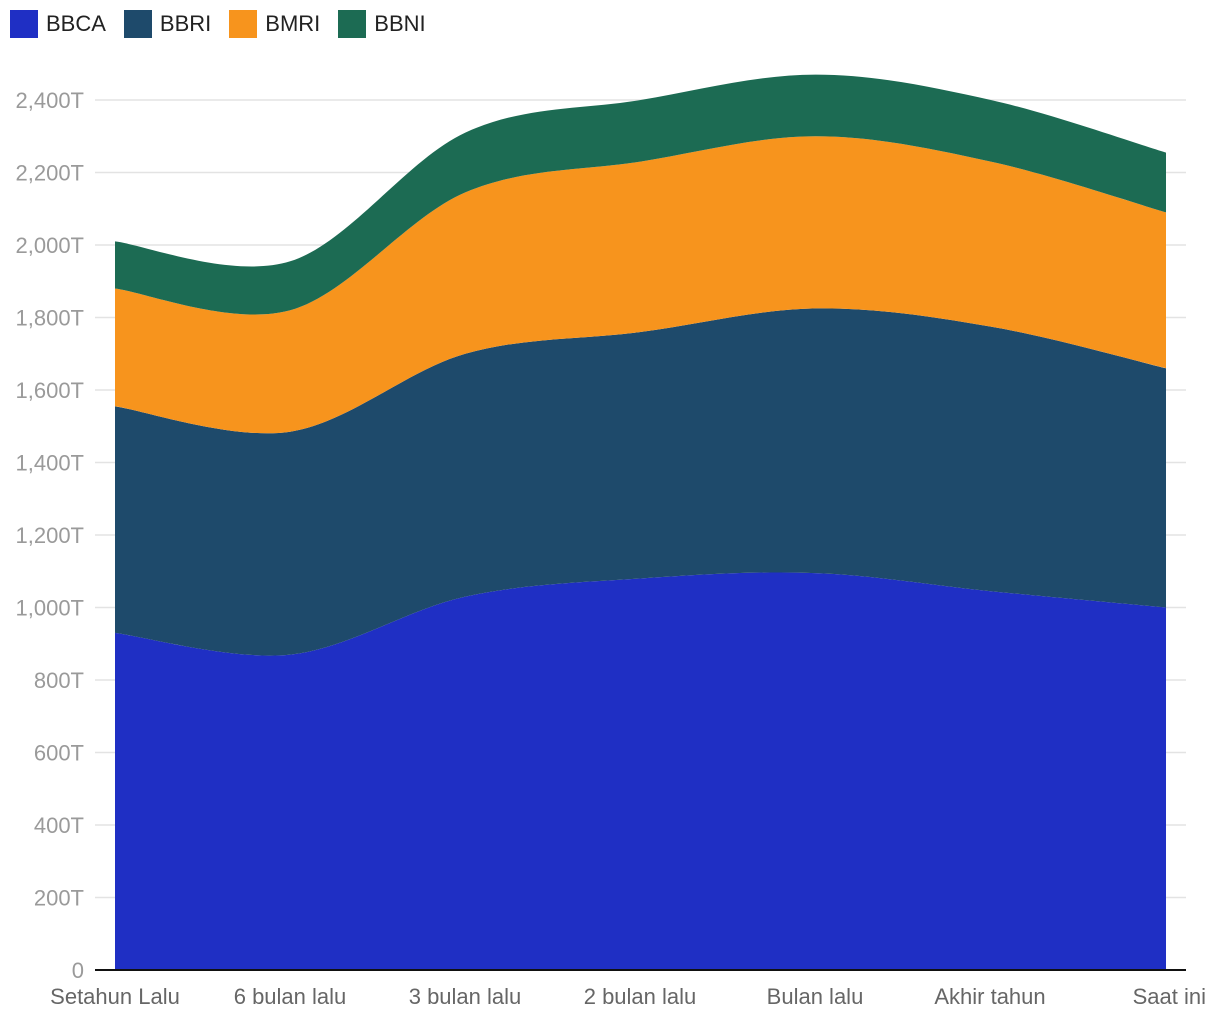 This screenshot has width=1220, height=1020. I want to click on x-tick-label: Saat ini, so click(1169, 996).